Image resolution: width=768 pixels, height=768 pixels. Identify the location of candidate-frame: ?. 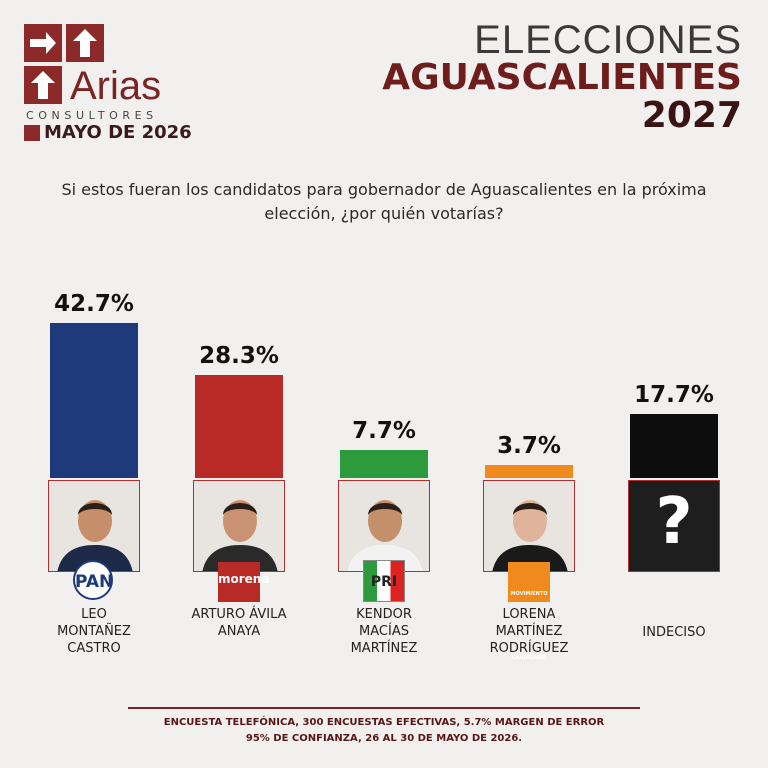
(674, 526).